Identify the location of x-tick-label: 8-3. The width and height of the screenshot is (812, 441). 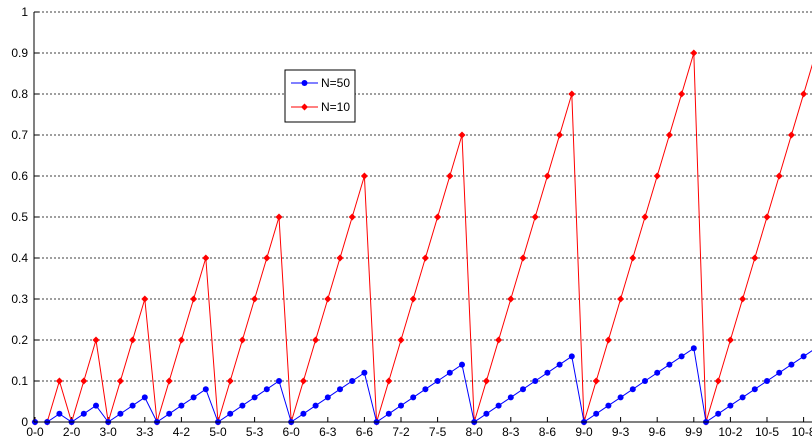
(511, 432).